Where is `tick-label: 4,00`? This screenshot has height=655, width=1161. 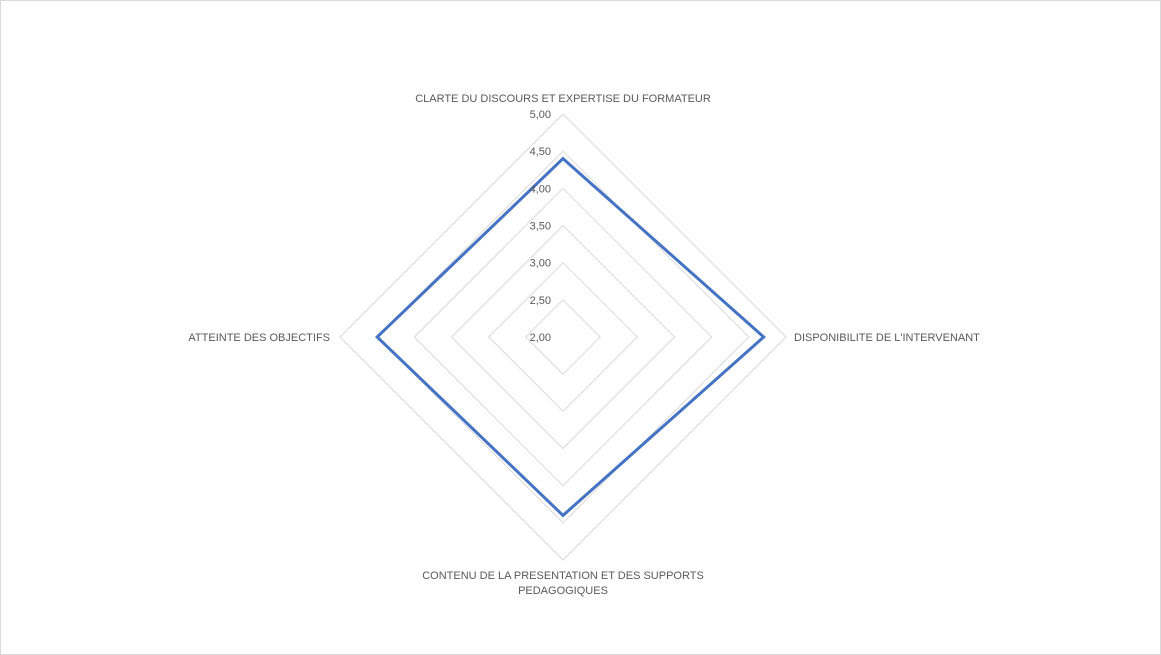
tick-label: 4,00 is located at coordinates (540, 189).